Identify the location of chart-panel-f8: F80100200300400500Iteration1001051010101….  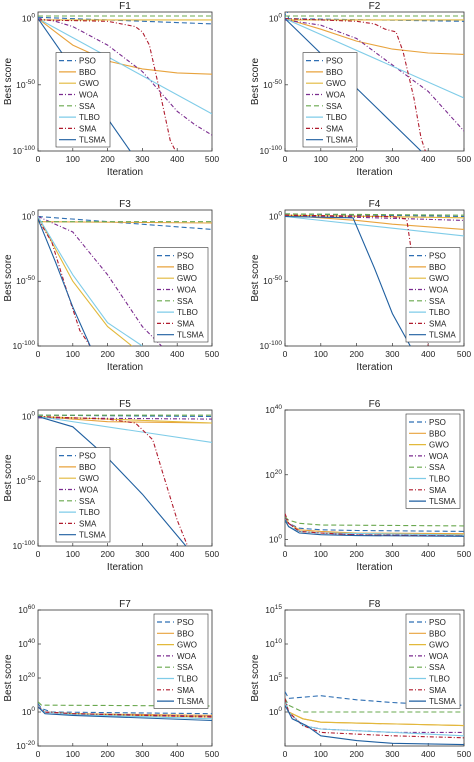
(360, 679).